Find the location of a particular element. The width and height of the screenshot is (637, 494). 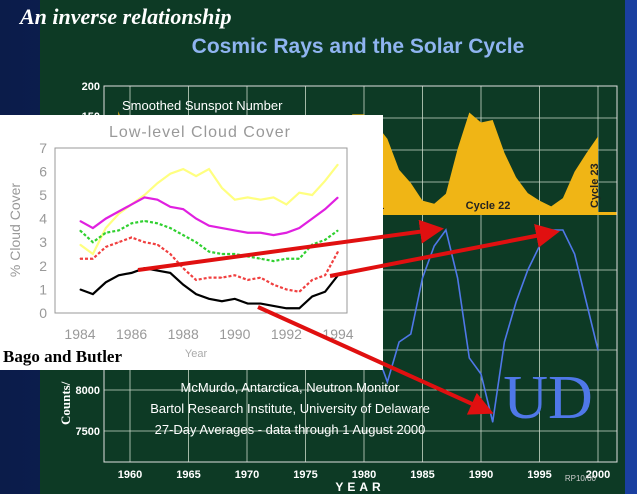

footer-code: RP10/00 is located at coordinates (581, 478).